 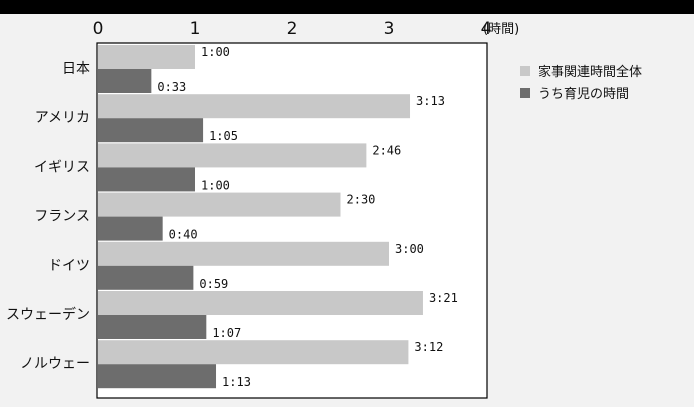 I want to click on category-label: 日本, so click(x=76, y=69).